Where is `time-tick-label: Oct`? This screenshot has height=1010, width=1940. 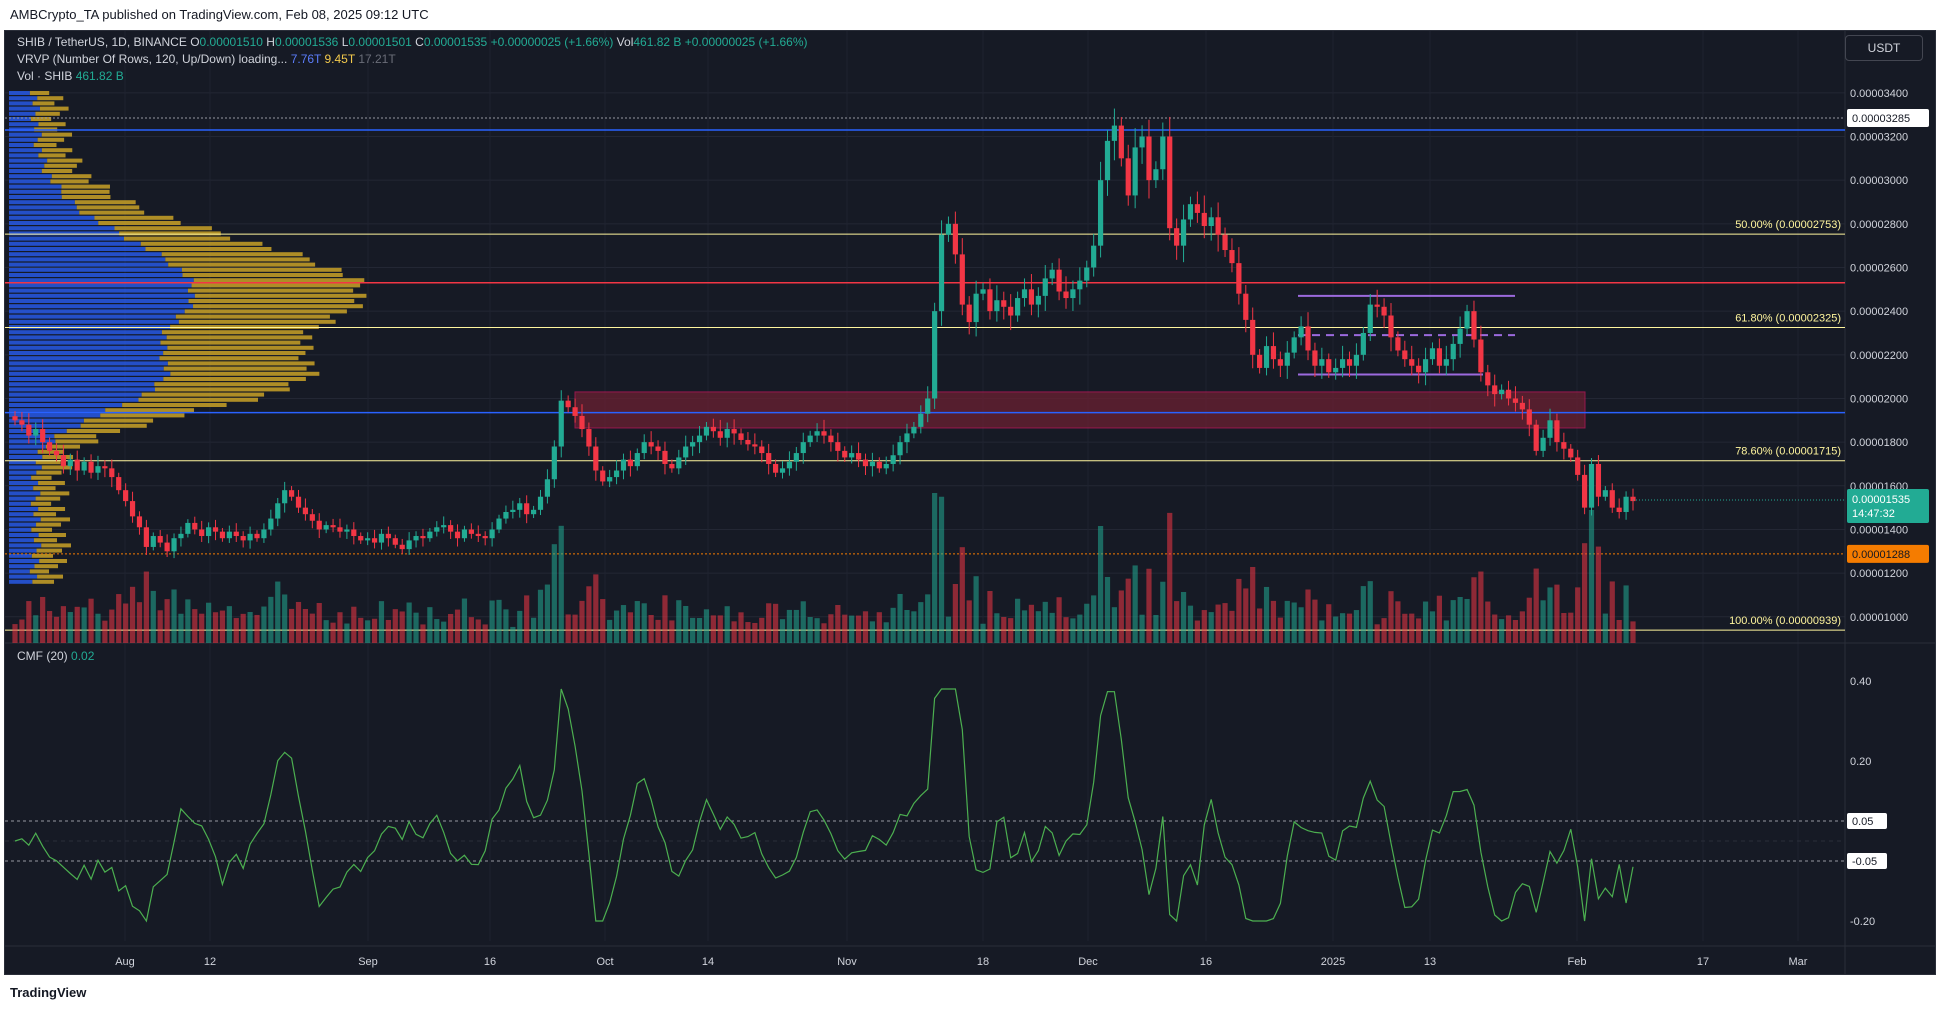
time-tick-label: Oct is located at coordinates (604, 962).